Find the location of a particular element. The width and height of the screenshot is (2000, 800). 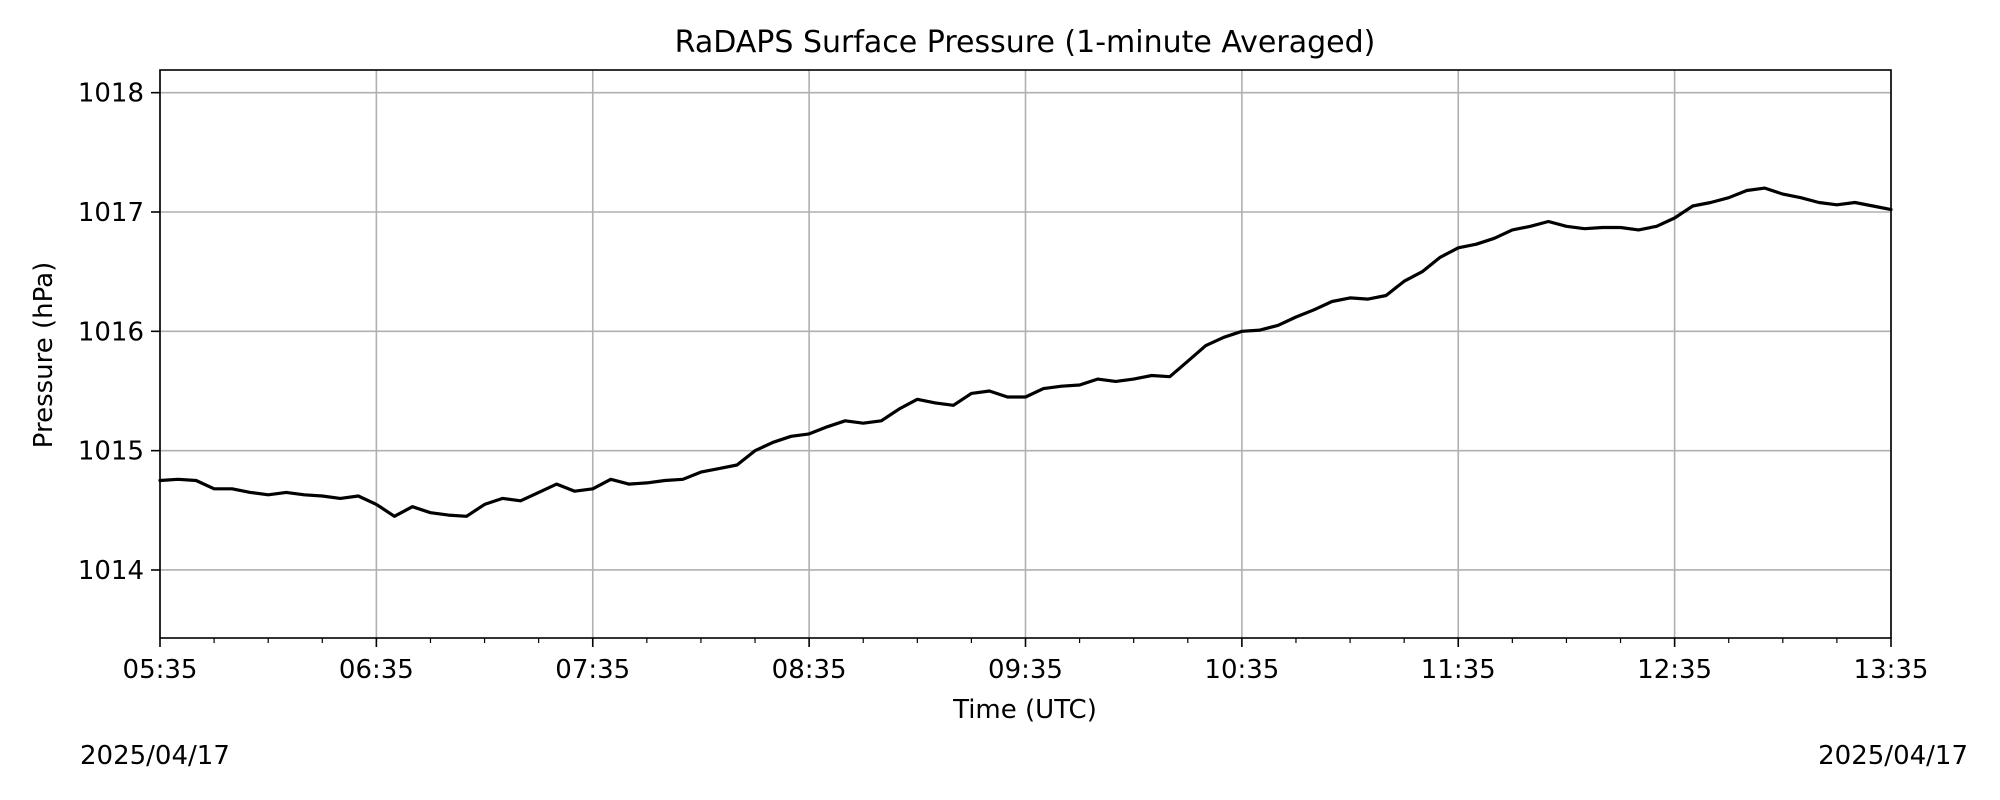

x-tick-label: 08:35 is located at coordinates (809, 670).